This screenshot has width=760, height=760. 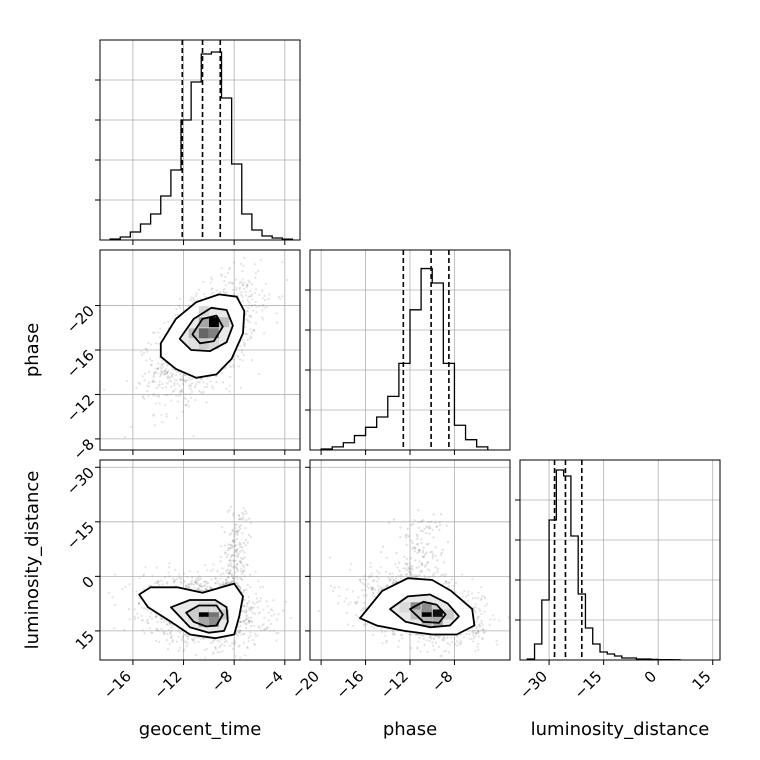 I want to click on hist-geocent-time-steps, so click(x=201, y=145).